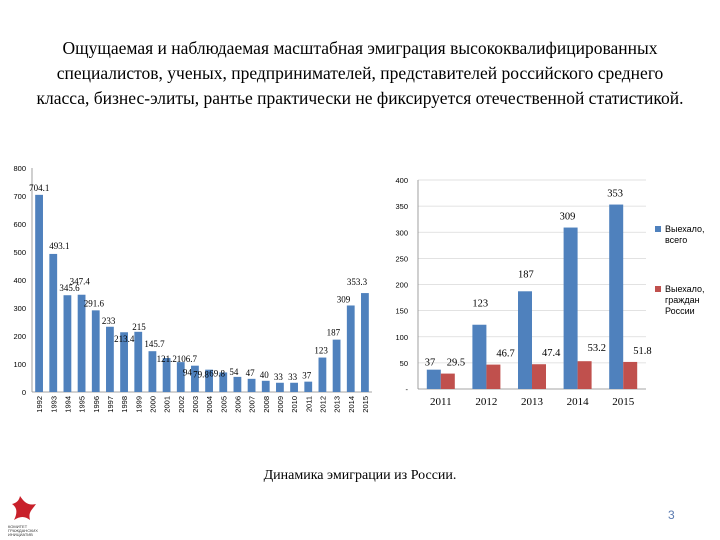  Describe the element at coordinates (109, 321) in the screenshot. I see `data-label-1997: 233` at that location.